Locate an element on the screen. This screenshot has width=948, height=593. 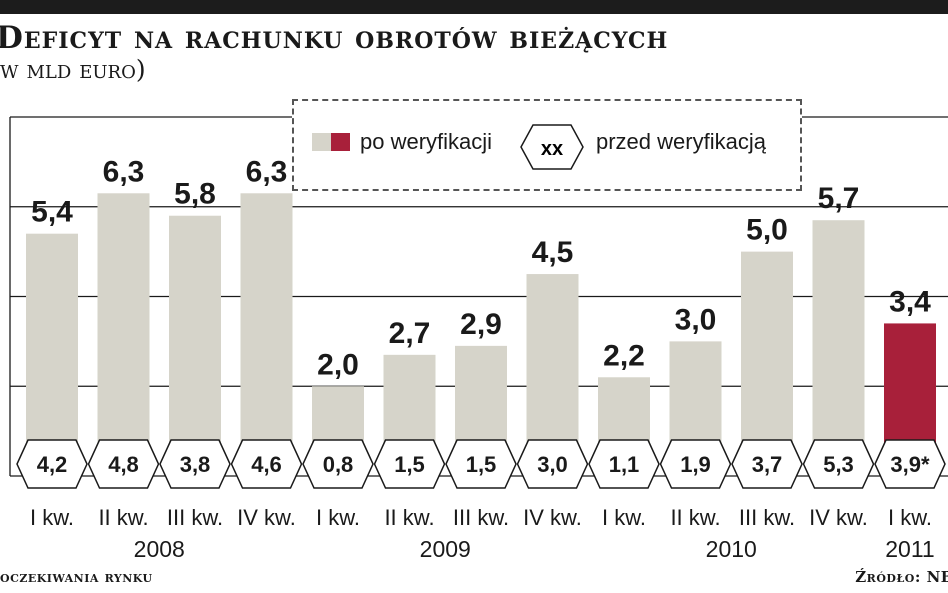
legend: po weryfikacji xx przed weryfikacją is located at coordinates (547, 145).